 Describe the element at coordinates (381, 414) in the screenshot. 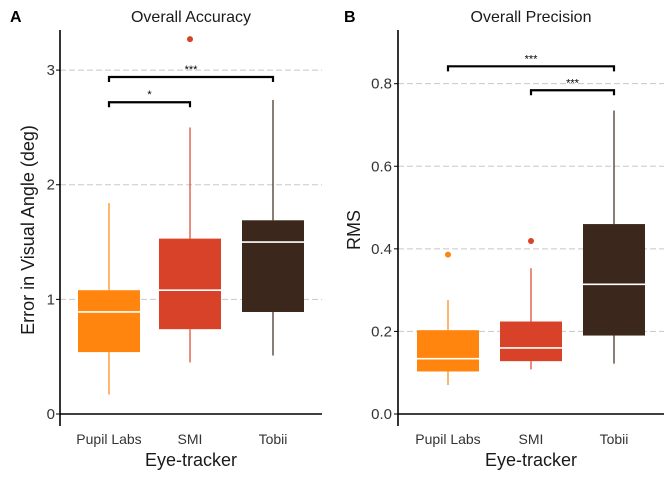

I see `panel-b-y-tick-label: 0.0` at that location.